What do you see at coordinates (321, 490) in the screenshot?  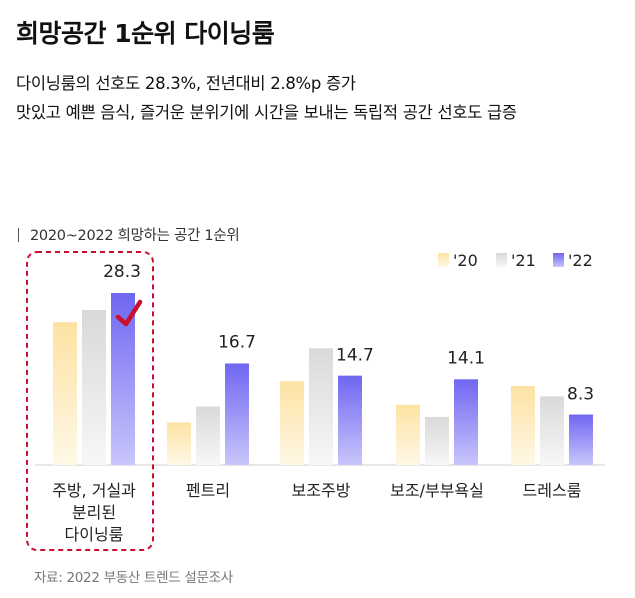 I see `category-label-2-line-0: 보조주방` at bounding box center [321, 490].